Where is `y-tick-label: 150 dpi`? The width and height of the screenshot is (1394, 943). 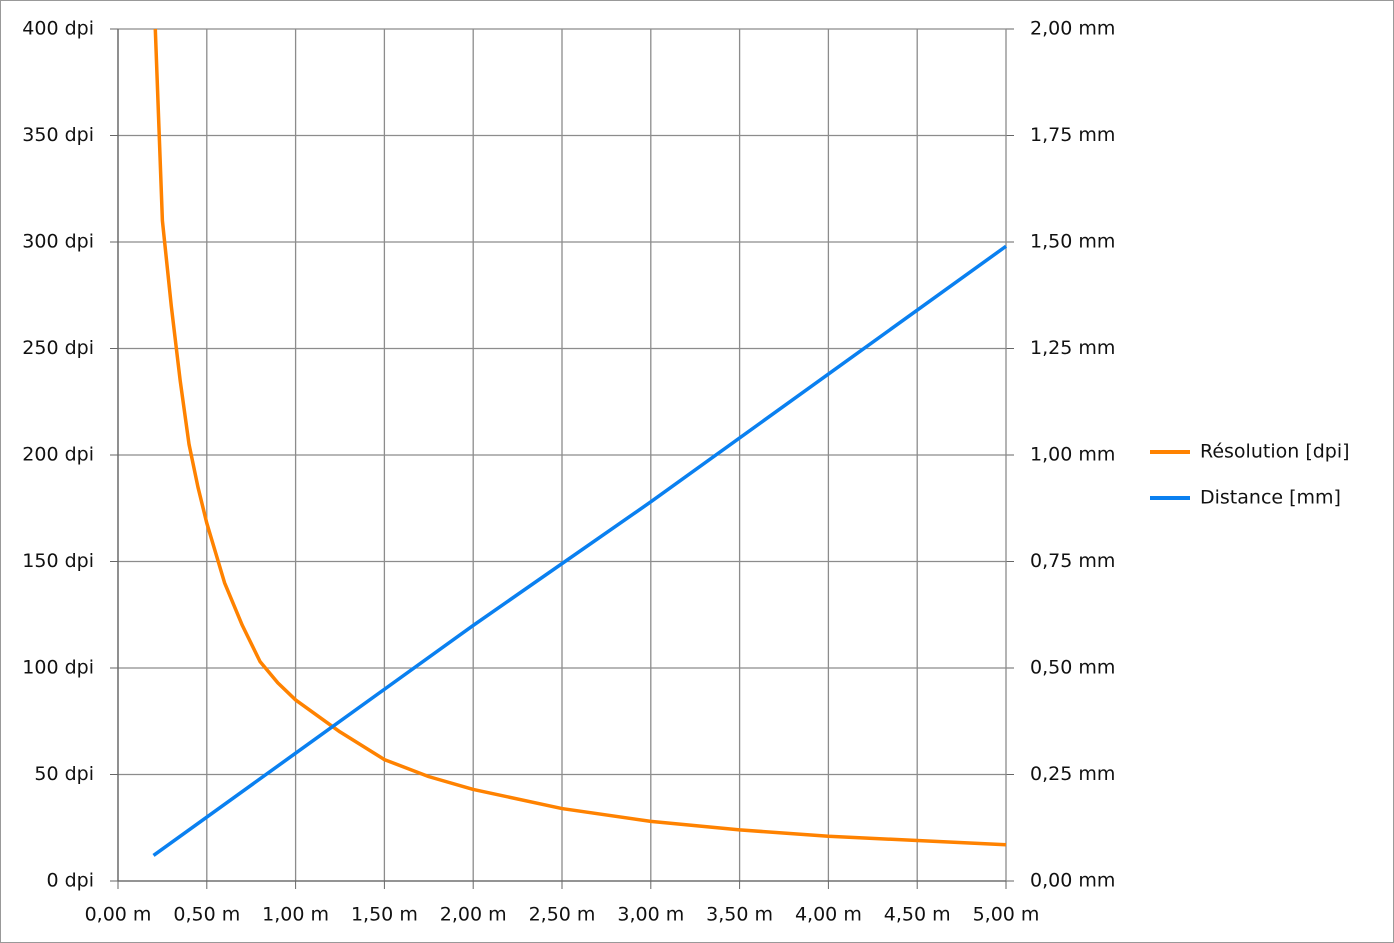
y-tick-label: 150 dpi is located at coordinates (58, 561).